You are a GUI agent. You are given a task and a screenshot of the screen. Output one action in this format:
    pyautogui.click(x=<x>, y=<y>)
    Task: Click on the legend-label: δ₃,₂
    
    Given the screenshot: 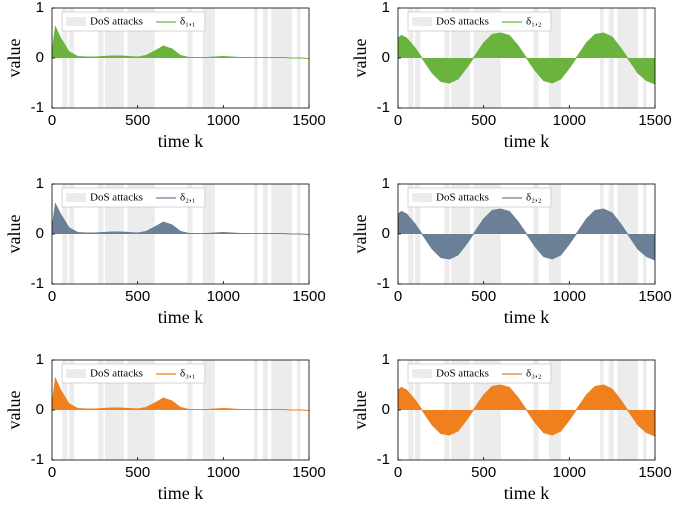 What is the action you would take?
    pyautogui.click(x=534, y=374)
    